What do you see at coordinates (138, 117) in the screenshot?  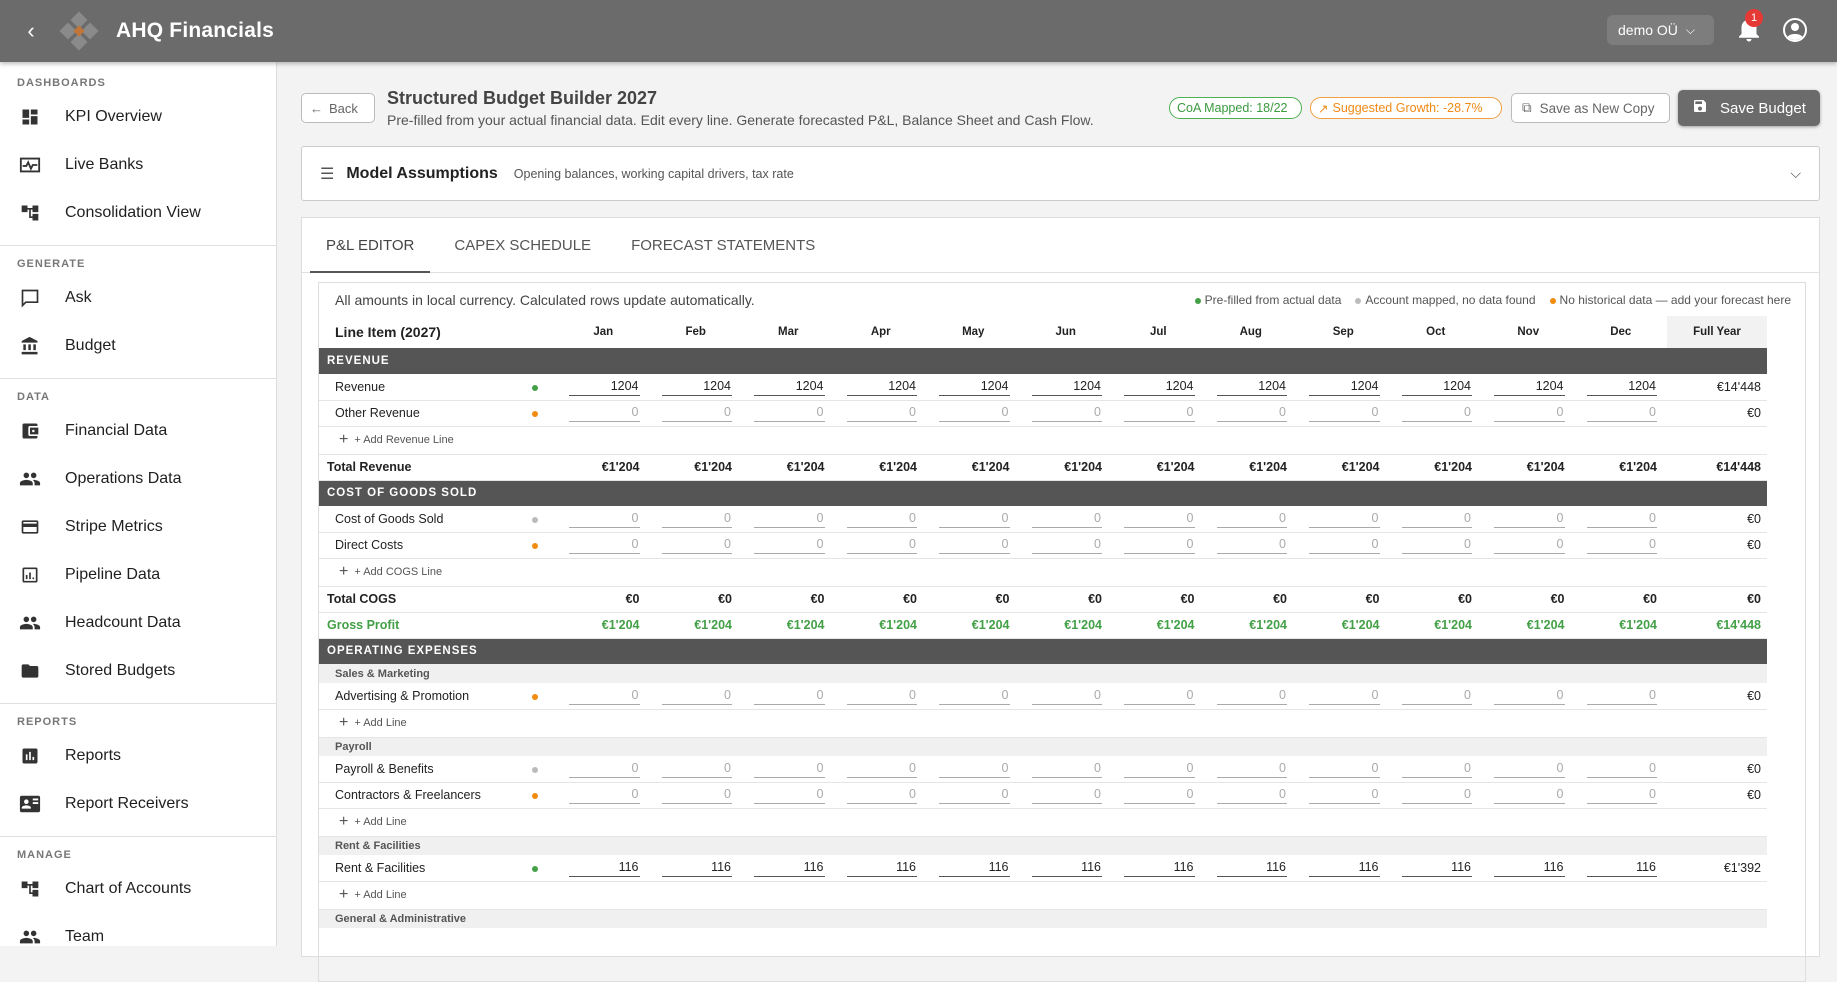 I see `sidebar-item-kpi-overview: KPI Overview` at bounding box center [138, 117].